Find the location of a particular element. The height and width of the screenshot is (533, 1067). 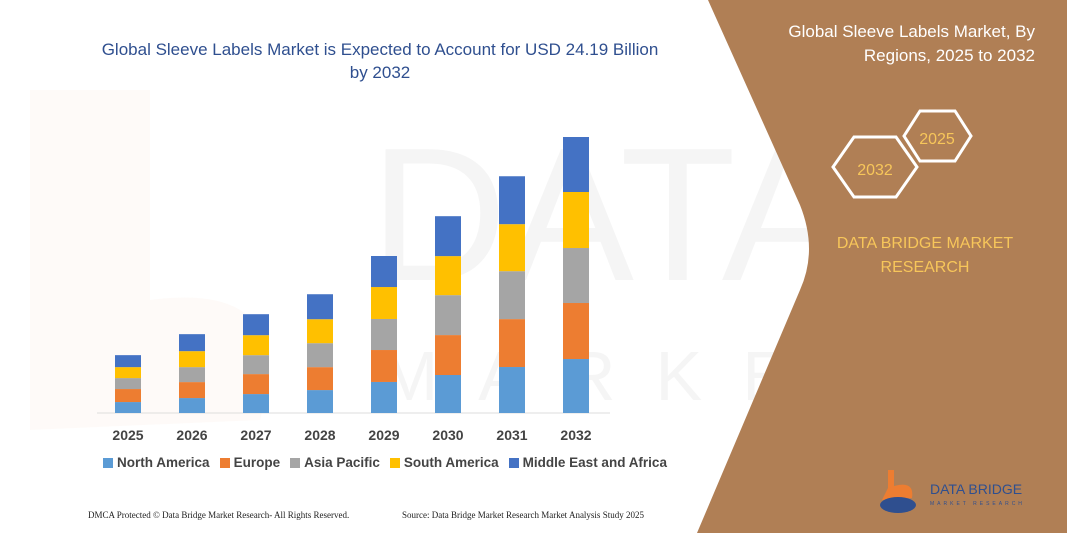

bar-segment-2031-middle-east-and-africa is located at coordinates (512, 200).